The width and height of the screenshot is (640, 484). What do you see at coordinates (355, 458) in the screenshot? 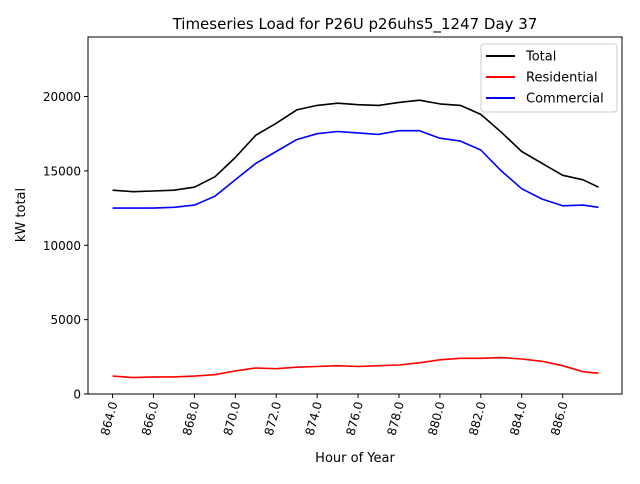
I see `x-axis-label: Hour of Year` at bounding box center [355, 458].